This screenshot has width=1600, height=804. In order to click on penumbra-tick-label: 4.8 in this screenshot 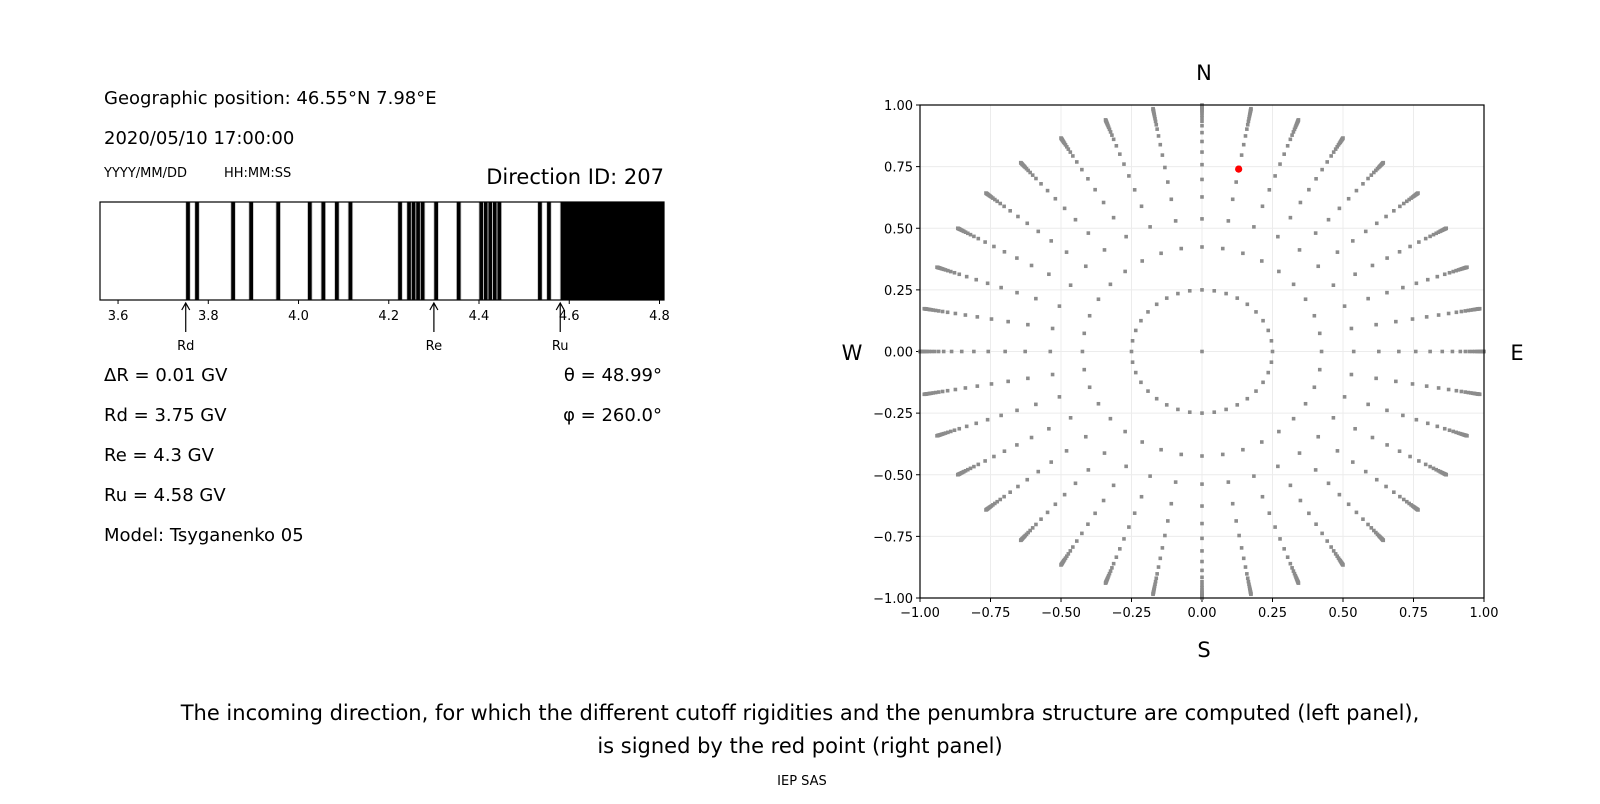, I will do `click(659, 316)`.